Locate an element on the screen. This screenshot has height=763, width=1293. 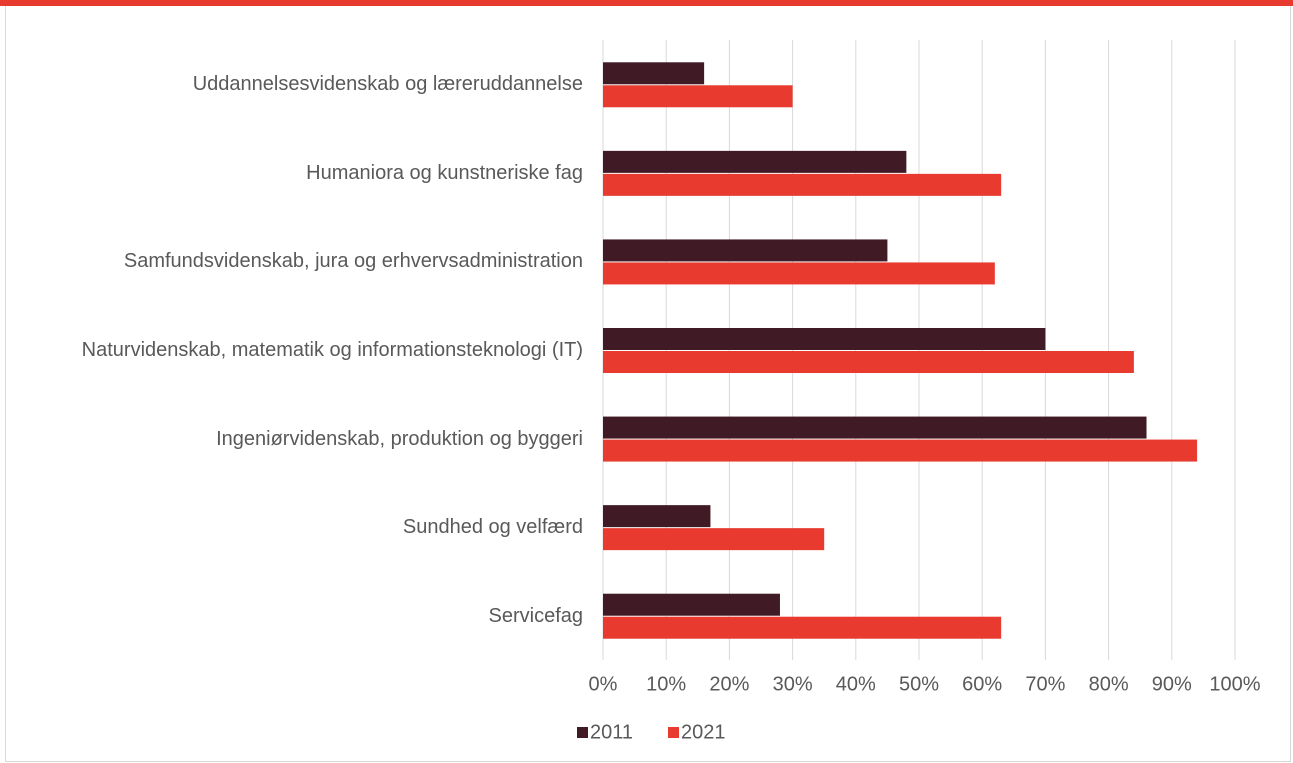
x-tick-label: 50% is located at coordinates (919, 684).